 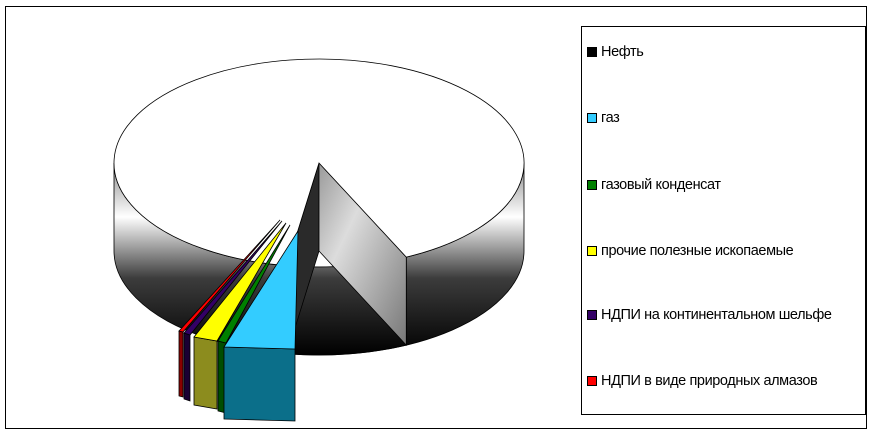 What do you see at coordinates (697, 251) in the screenshot?
I see `legend-label: прочие полезные ископаемые` at bounding box center [697, 251].